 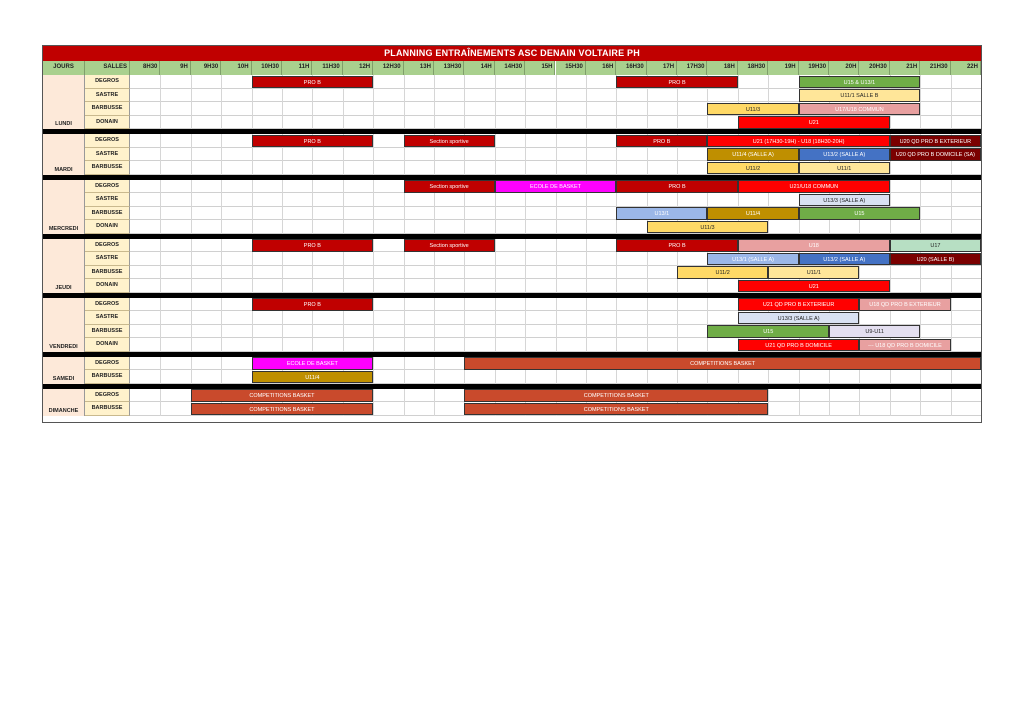 I want to click on session-block: U20 (SALLE B), so click(x=935, y=258).